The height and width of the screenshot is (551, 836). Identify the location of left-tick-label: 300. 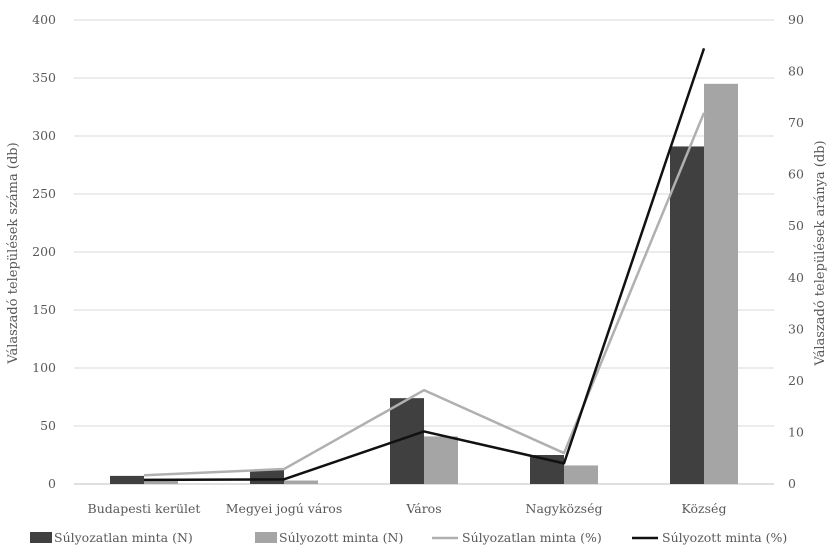
(44, 135).